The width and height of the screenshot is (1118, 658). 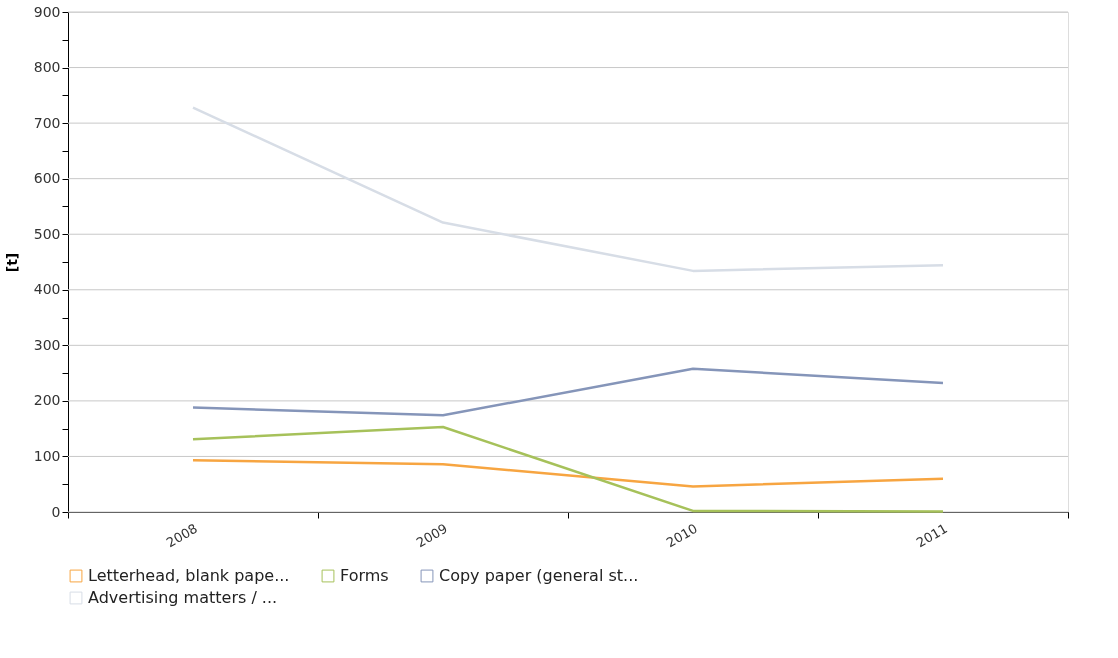 I want to click on y-tick-label: 100, so click(x=47, y=455).